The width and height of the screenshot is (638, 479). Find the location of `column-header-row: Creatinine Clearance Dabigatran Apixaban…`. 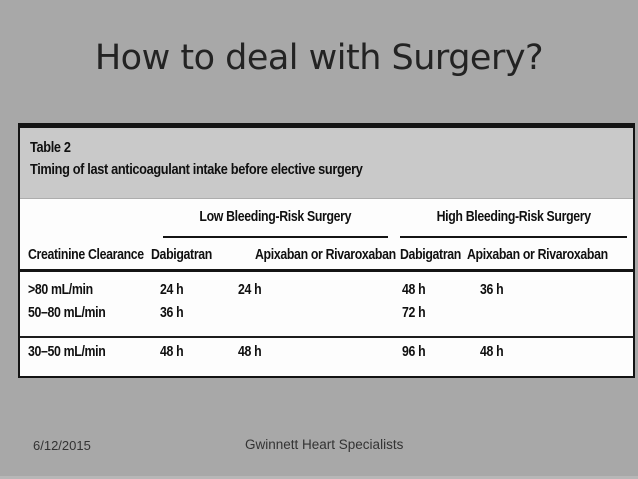

column-header-row: Creatinine Clearance Dabigatran Apixaban… is located at coordinates (326, 256).